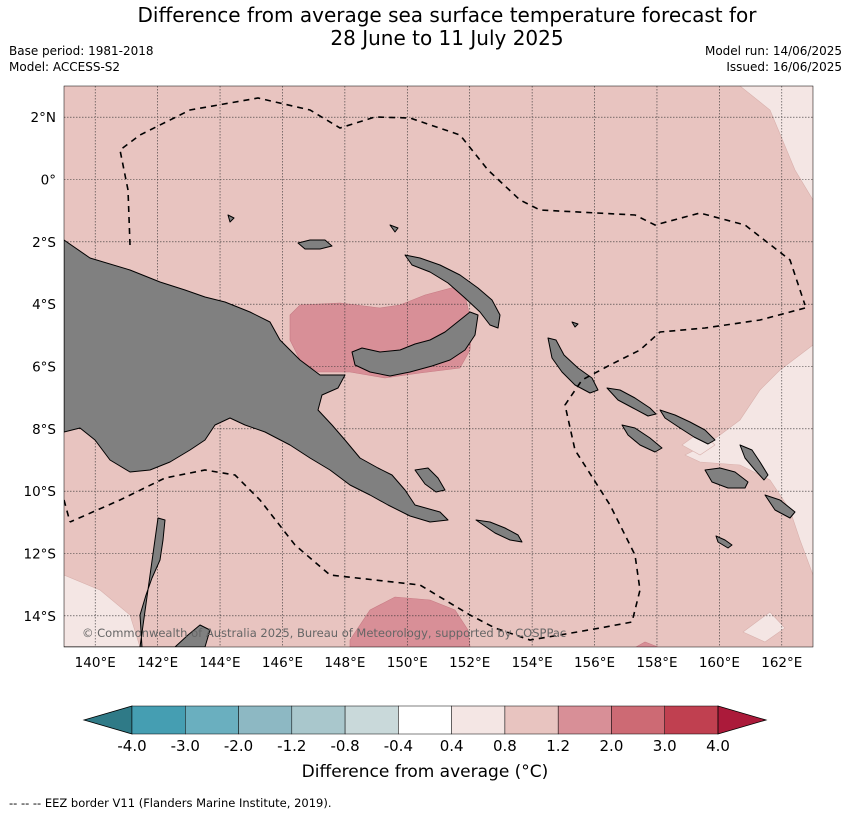  Describe the element at coordinates (469, 663) in the screenshot. I see `lon-tick-label-6: 152°E` at that location.